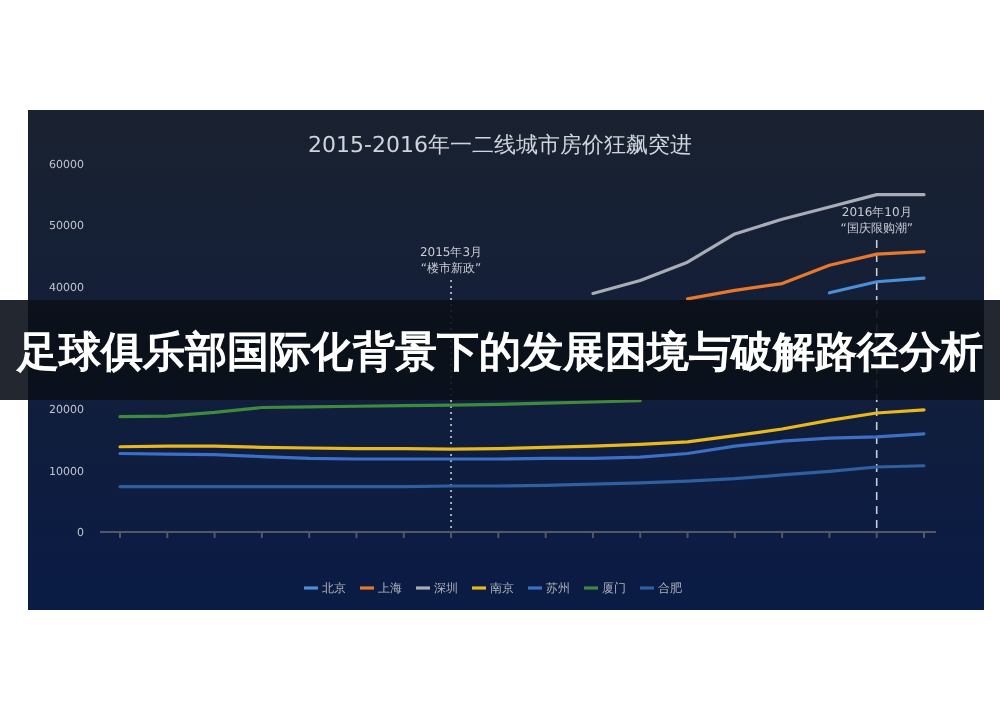 The width and height of the screenshot is (1000, 724). Describe the element at coordinates (500, 145) in the screenshot. I see `chart-title: 2015-2016年一二线城市房价狂飙突进` at that location.